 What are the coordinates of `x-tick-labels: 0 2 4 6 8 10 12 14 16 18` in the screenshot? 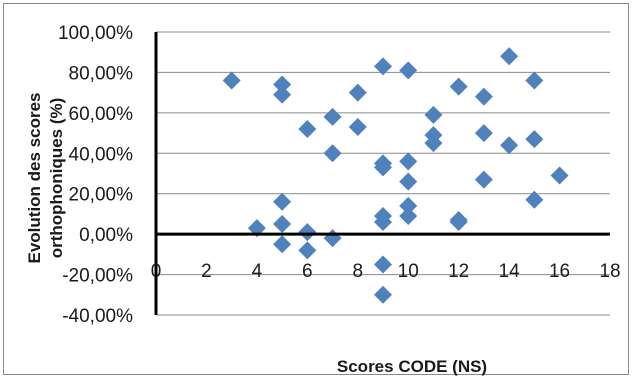 It's located at (386, 271).